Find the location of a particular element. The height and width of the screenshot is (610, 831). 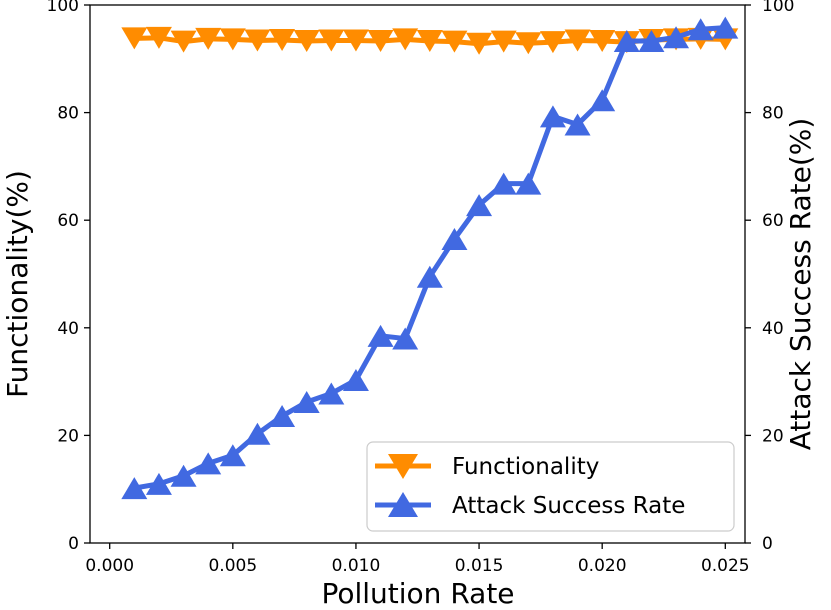

x-tick-label: 0.020 is located at coordinates (602, 566).